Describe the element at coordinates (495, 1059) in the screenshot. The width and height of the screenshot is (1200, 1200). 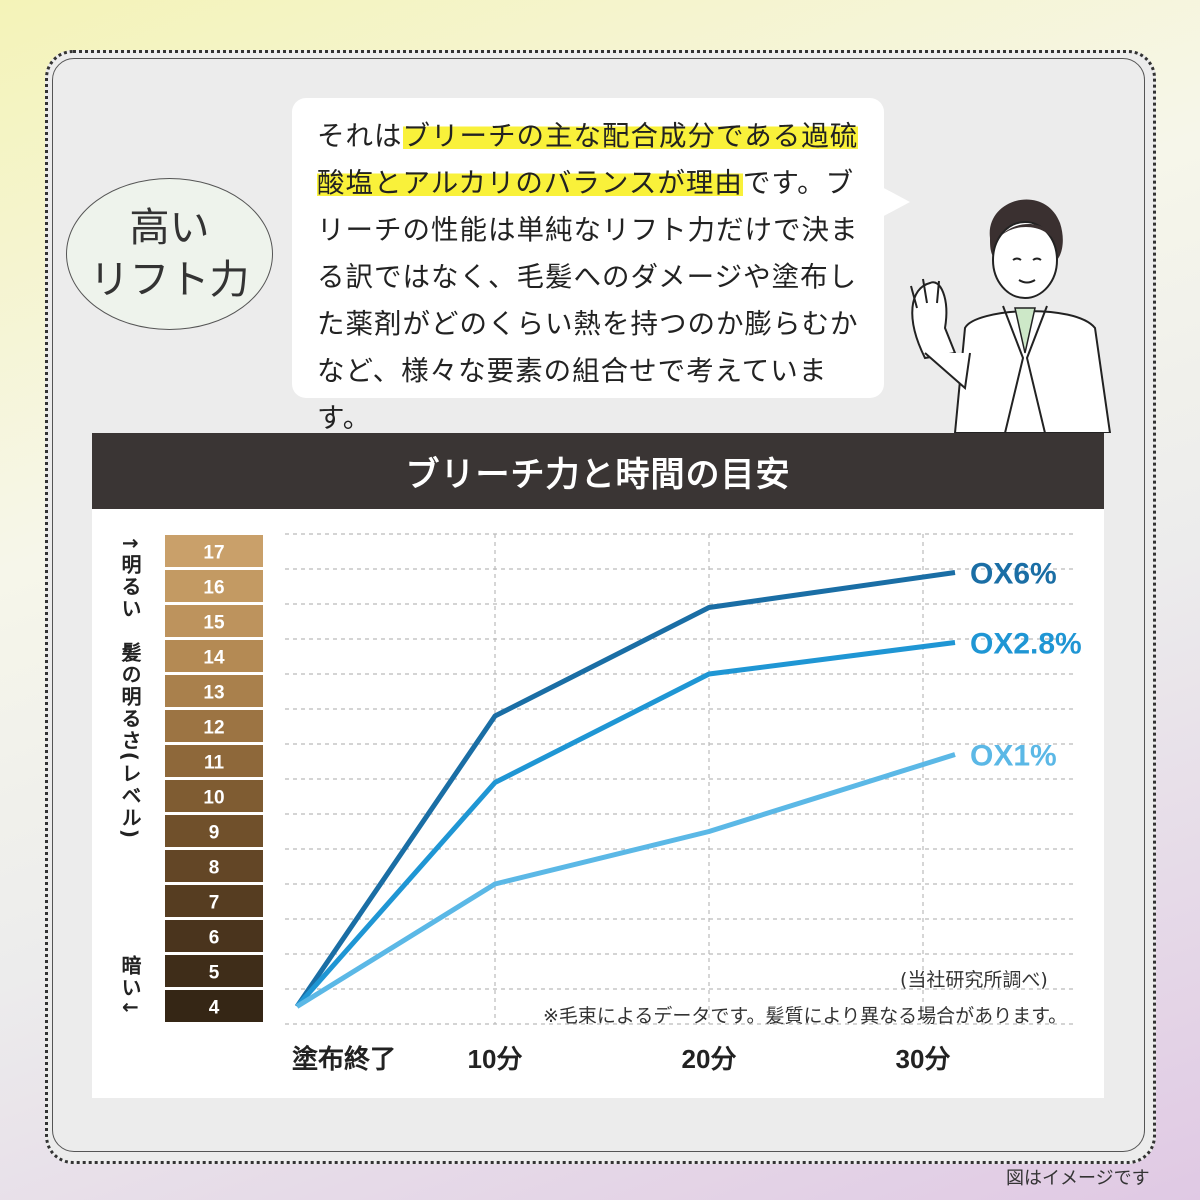
I see `x-tick-label: 10分` at that location.